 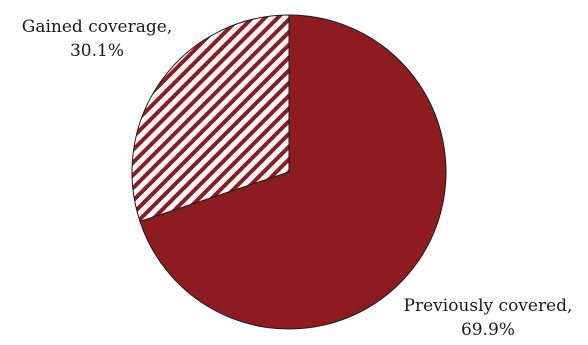 I want to click on slice-label-previously-covered-percent: 69.9%, so click(x=488, y=330).